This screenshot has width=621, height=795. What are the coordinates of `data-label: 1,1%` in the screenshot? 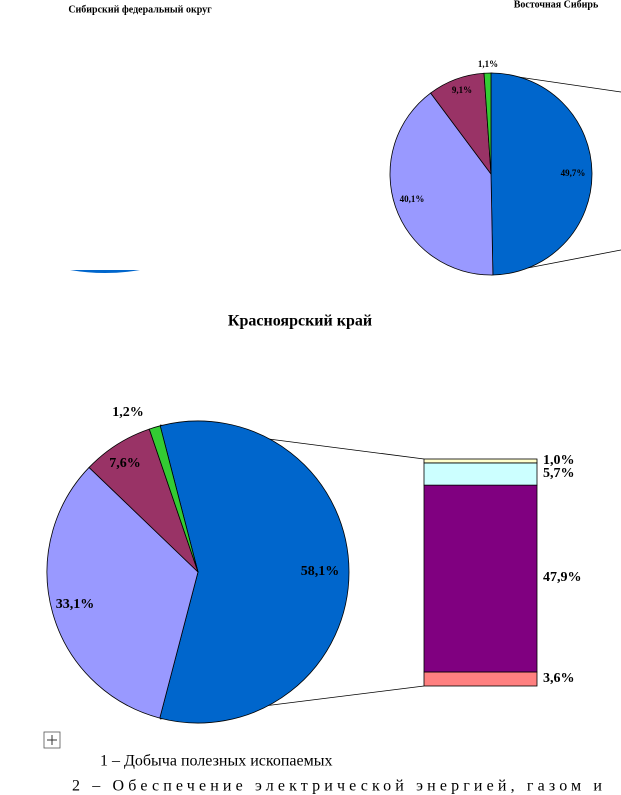 It's located at (488, 64).